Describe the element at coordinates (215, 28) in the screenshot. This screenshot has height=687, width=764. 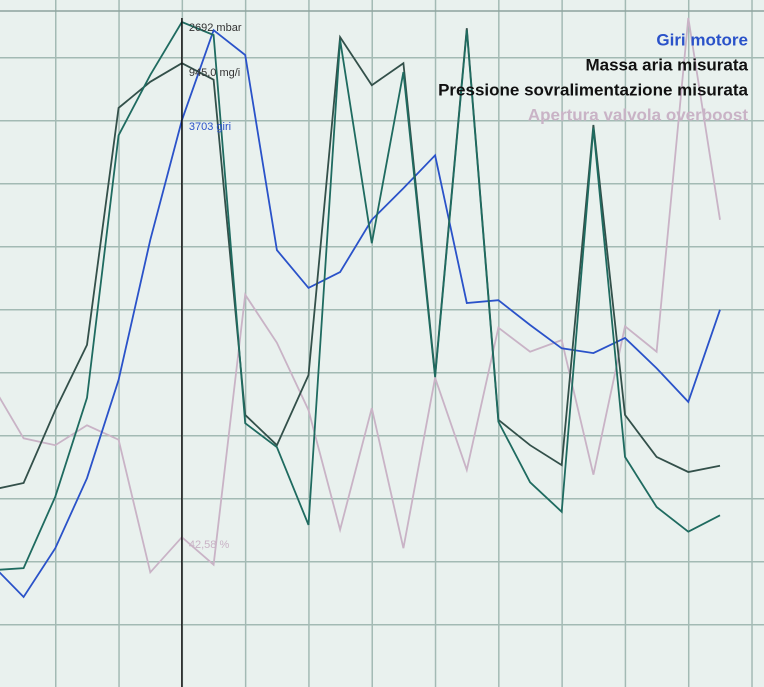
I see `cursor-label: 2692 mbar` at that location.